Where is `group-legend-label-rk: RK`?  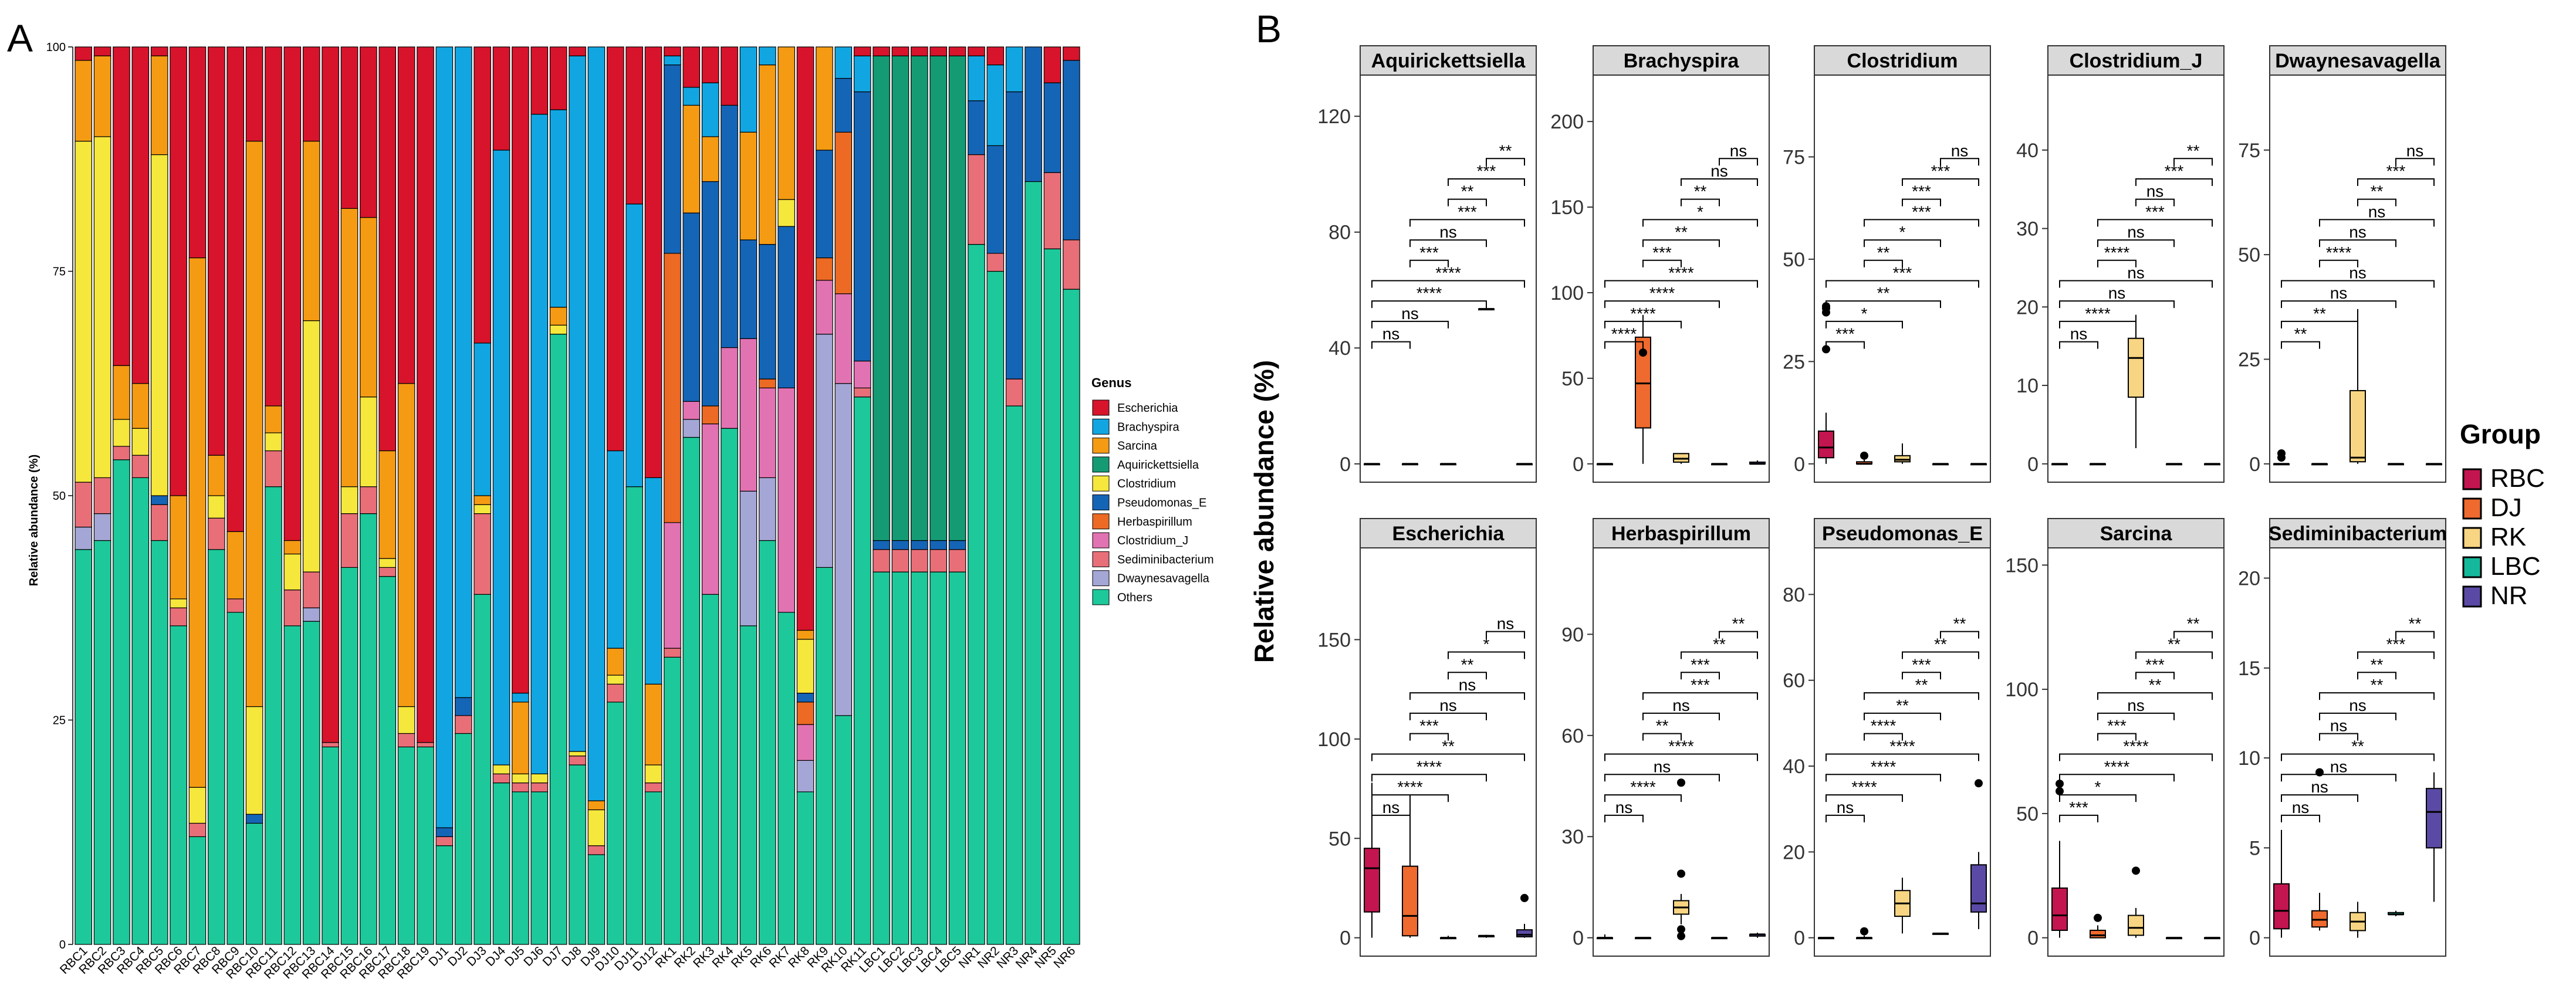
group-legend-label-rk: RK is located at coordinates (2508, 537).